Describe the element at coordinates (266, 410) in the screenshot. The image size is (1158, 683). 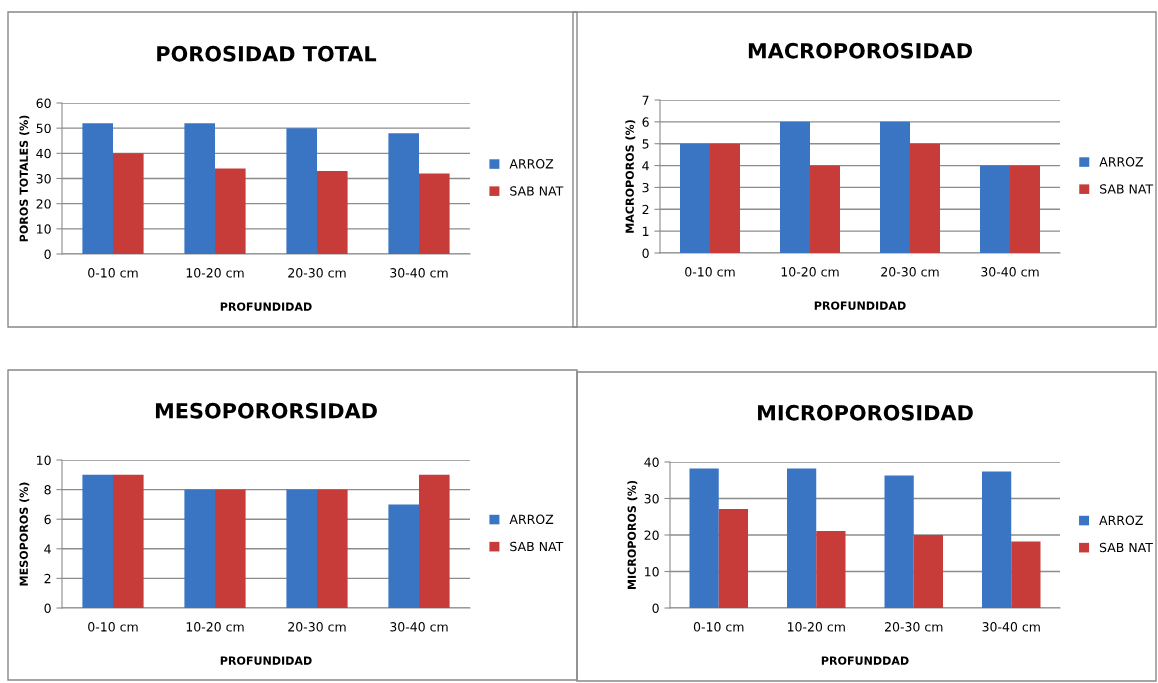
I see `chart-title: MESOPORORSIDAD` at that location.